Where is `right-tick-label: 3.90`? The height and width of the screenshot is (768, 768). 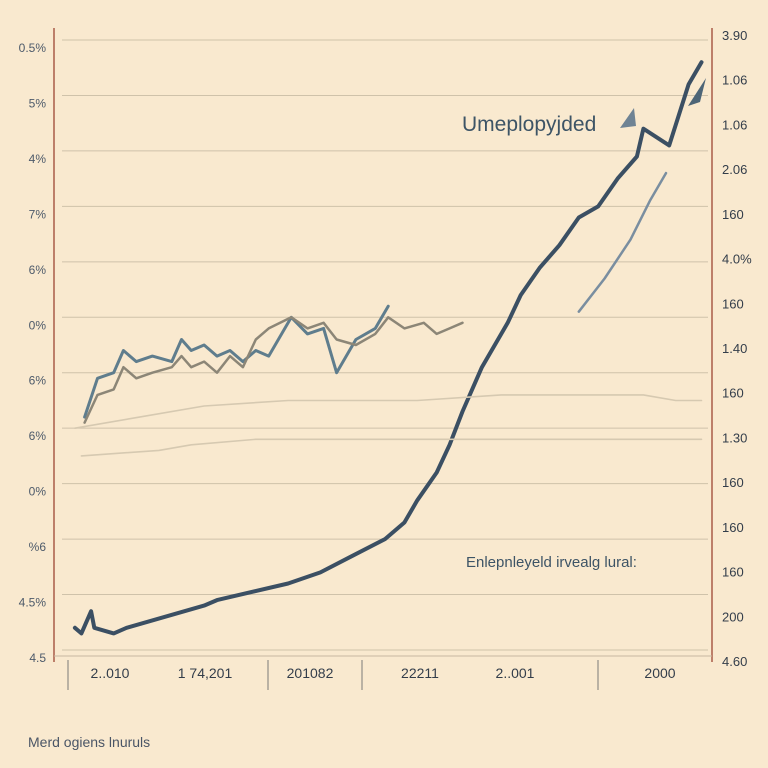 right-tick-label: 3.90 is located at coordinates (734, 35).